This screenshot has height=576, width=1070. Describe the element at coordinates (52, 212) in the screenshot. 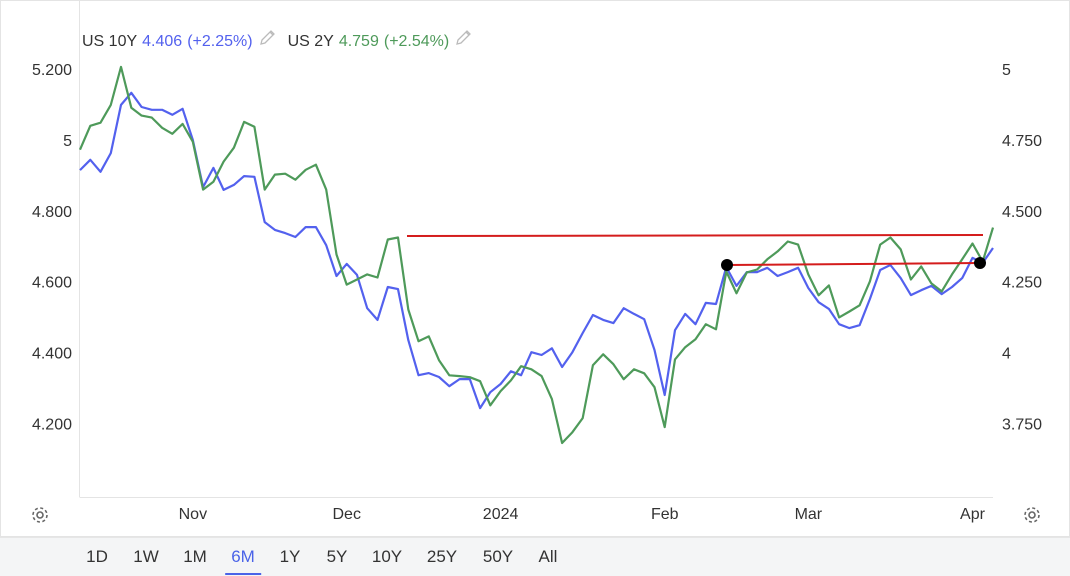

I see `y-tick-label: 4.800` at that location.